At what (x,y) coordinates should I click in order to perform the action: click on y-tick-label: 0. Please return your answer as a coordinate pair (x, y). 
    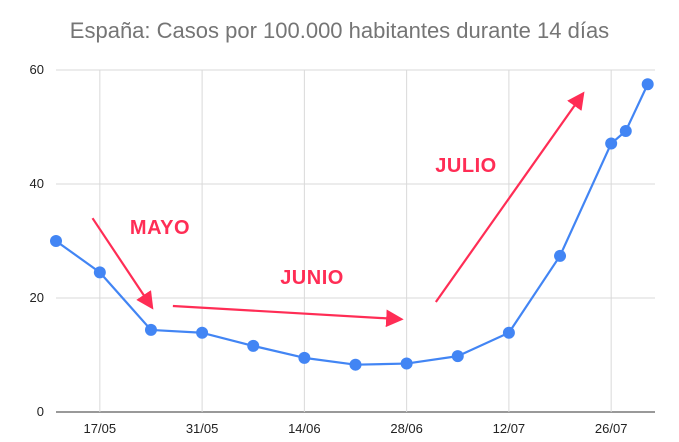
    Looking at the image, I should click on (40, 411).